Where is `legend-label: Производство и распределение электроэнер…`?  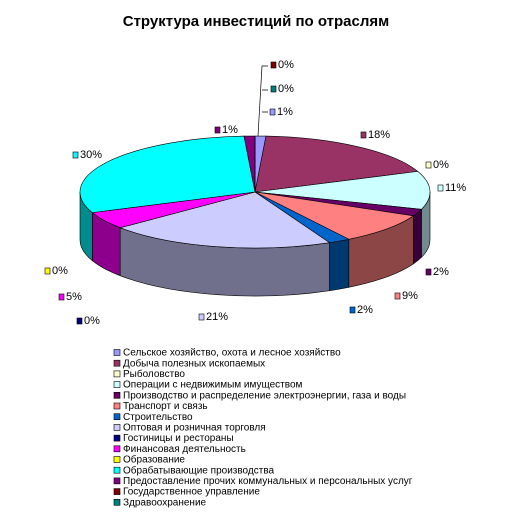 legend-label: Производство и распределение электроэнер… is located at coordinates (264, 395).